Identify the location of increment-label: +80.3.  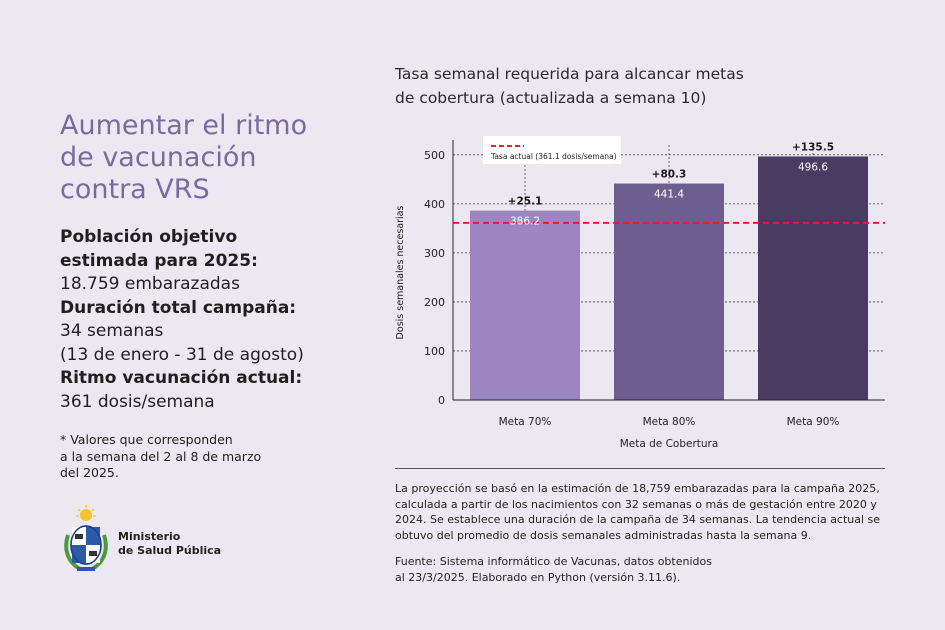
(669, 175).